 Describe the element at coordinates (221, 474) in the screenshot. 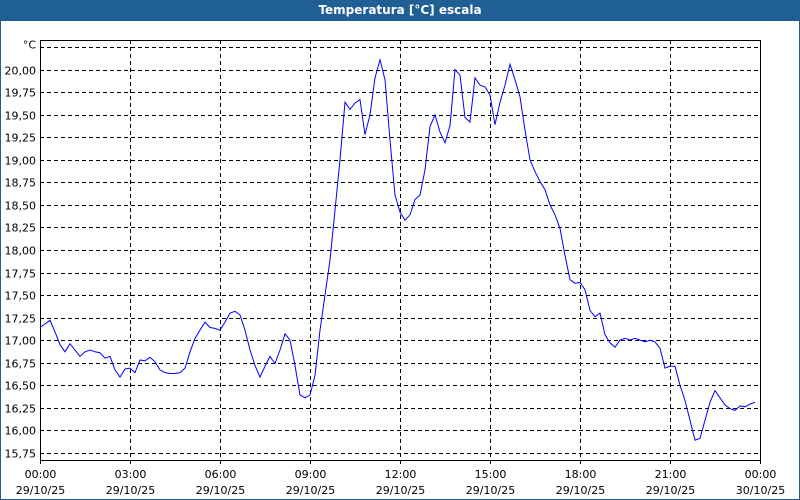

I see `x-tick-time: 06:00` at that location.